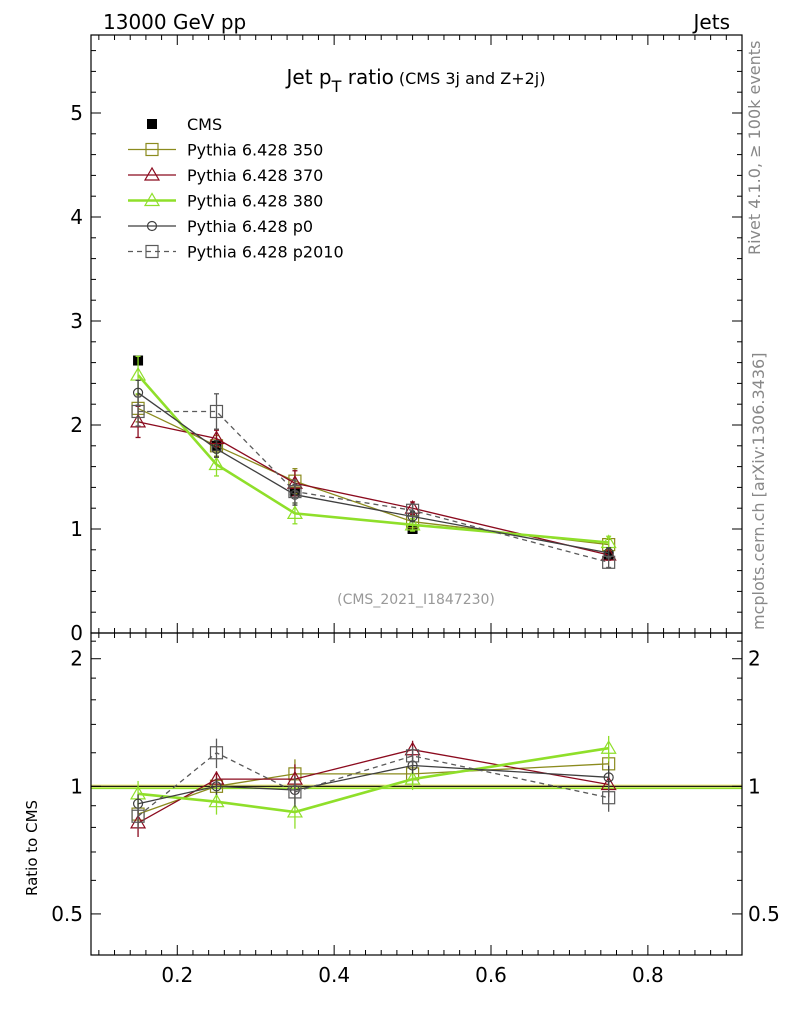 The height and width of the screenshot is (1024, 786). What do you see at coordinates (152, 124) in the screenshot?
I see `legend-marker-cms` at bounding box center [152, 124].